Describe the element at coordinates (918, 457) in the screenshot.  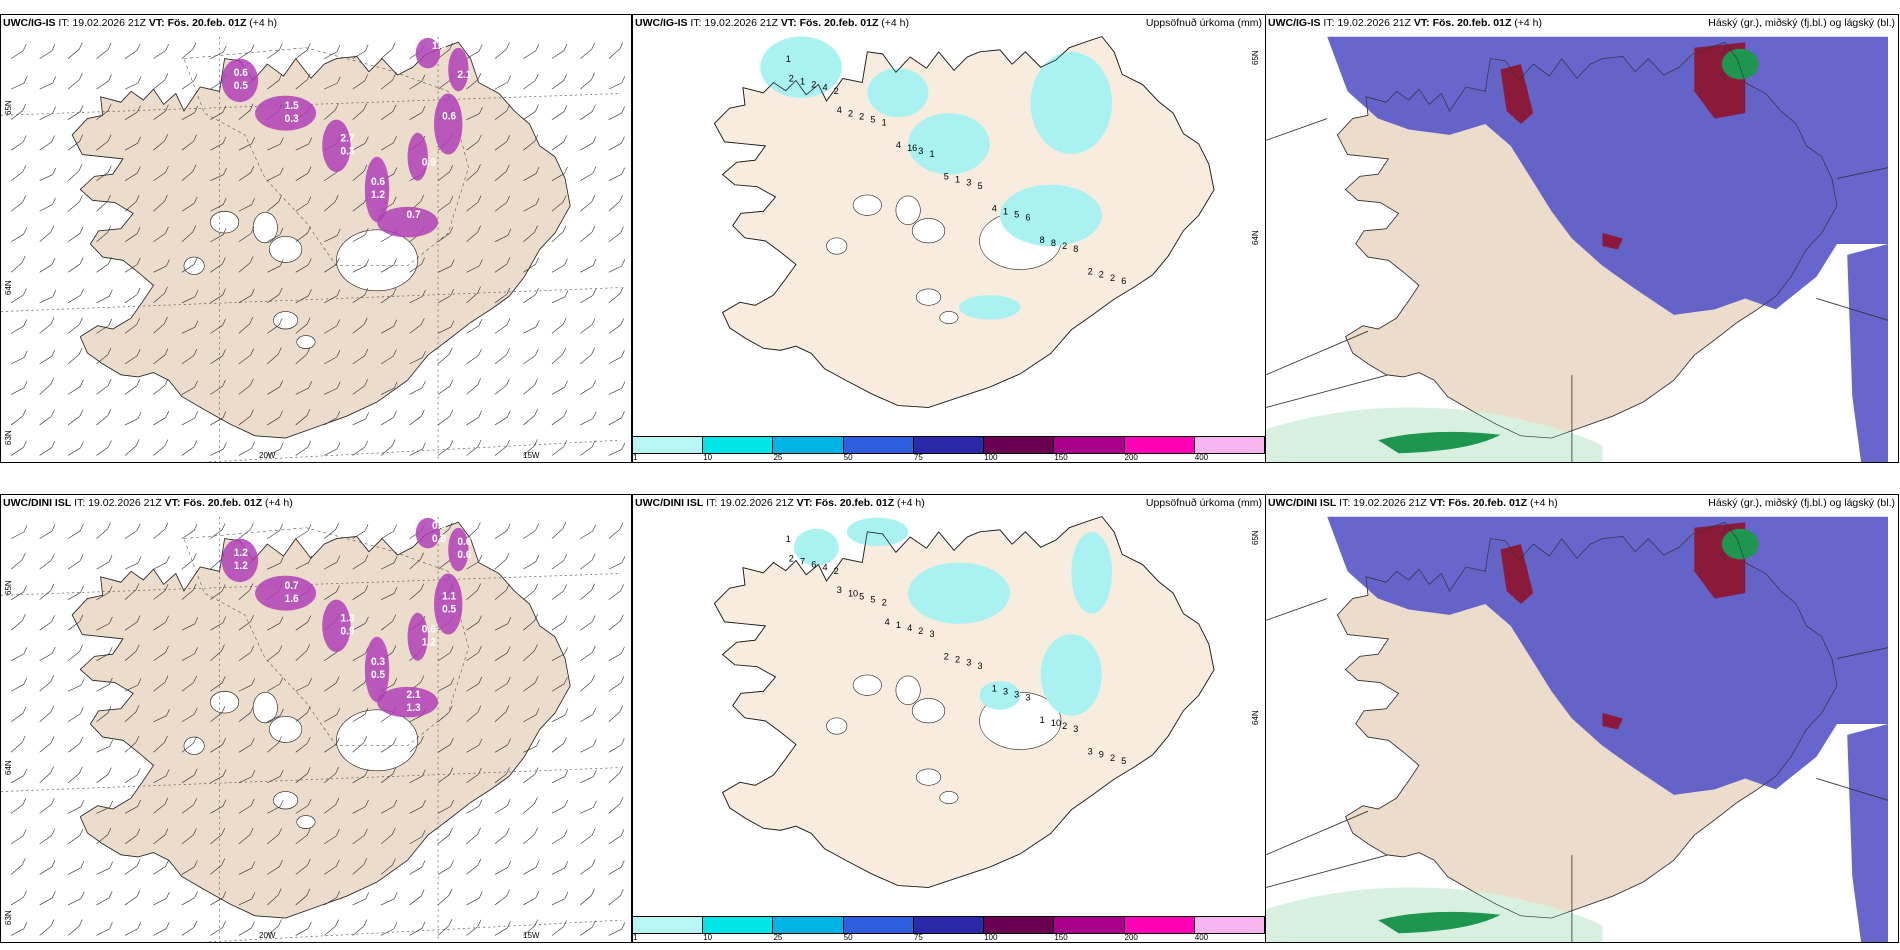
I see `colorbar-tick-label: 75` at that location.